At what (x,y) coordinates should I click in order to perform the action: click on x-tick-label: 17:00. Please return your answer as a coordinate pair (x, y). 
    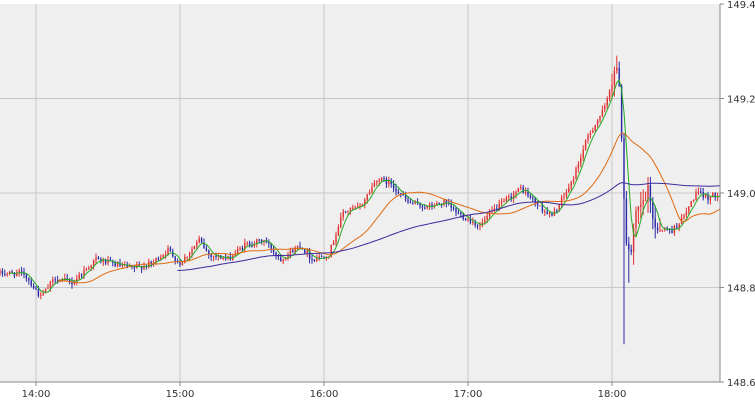
    Looking at the image, I should click on (468, 394).